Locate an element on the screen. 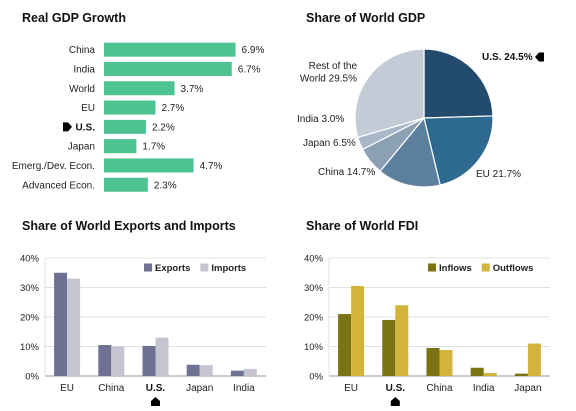 This screenshot has height=411, width=576. imports-bar-china is located at coordinates (118, 361).